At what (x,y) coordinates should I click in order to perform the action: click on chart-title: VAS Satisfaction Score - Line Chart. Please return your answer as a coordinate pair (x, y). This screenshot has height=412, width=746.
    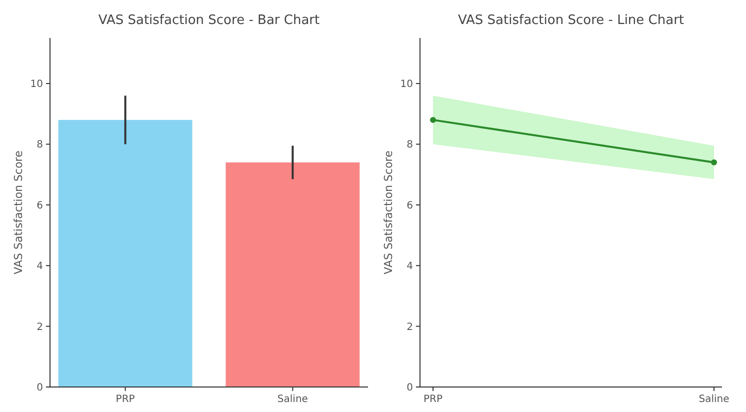
    Looking at the image, I should click on (571, 20).